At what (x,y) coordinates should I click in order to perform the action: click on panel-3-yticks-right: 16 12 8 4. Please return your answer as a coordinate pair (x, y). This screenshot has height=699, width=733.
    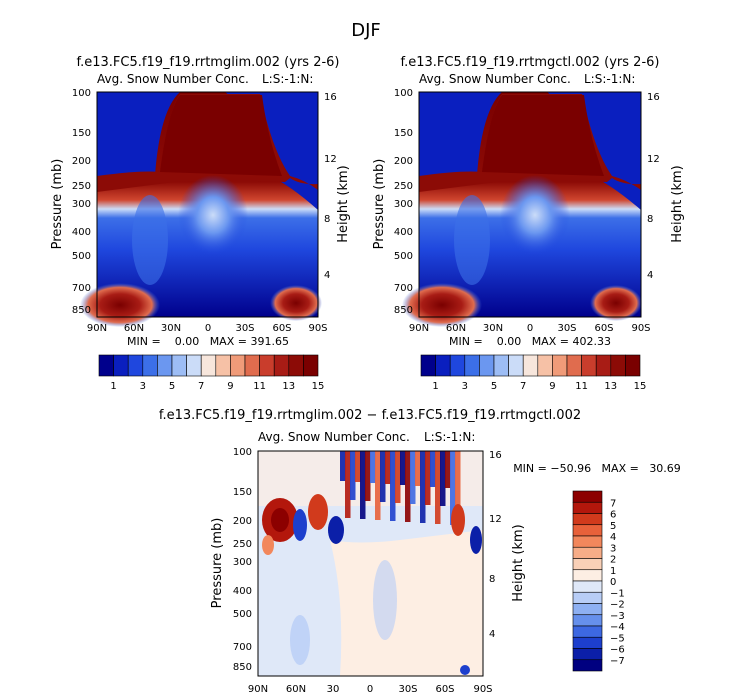
    Looking at the image, I should click on (495, 545).